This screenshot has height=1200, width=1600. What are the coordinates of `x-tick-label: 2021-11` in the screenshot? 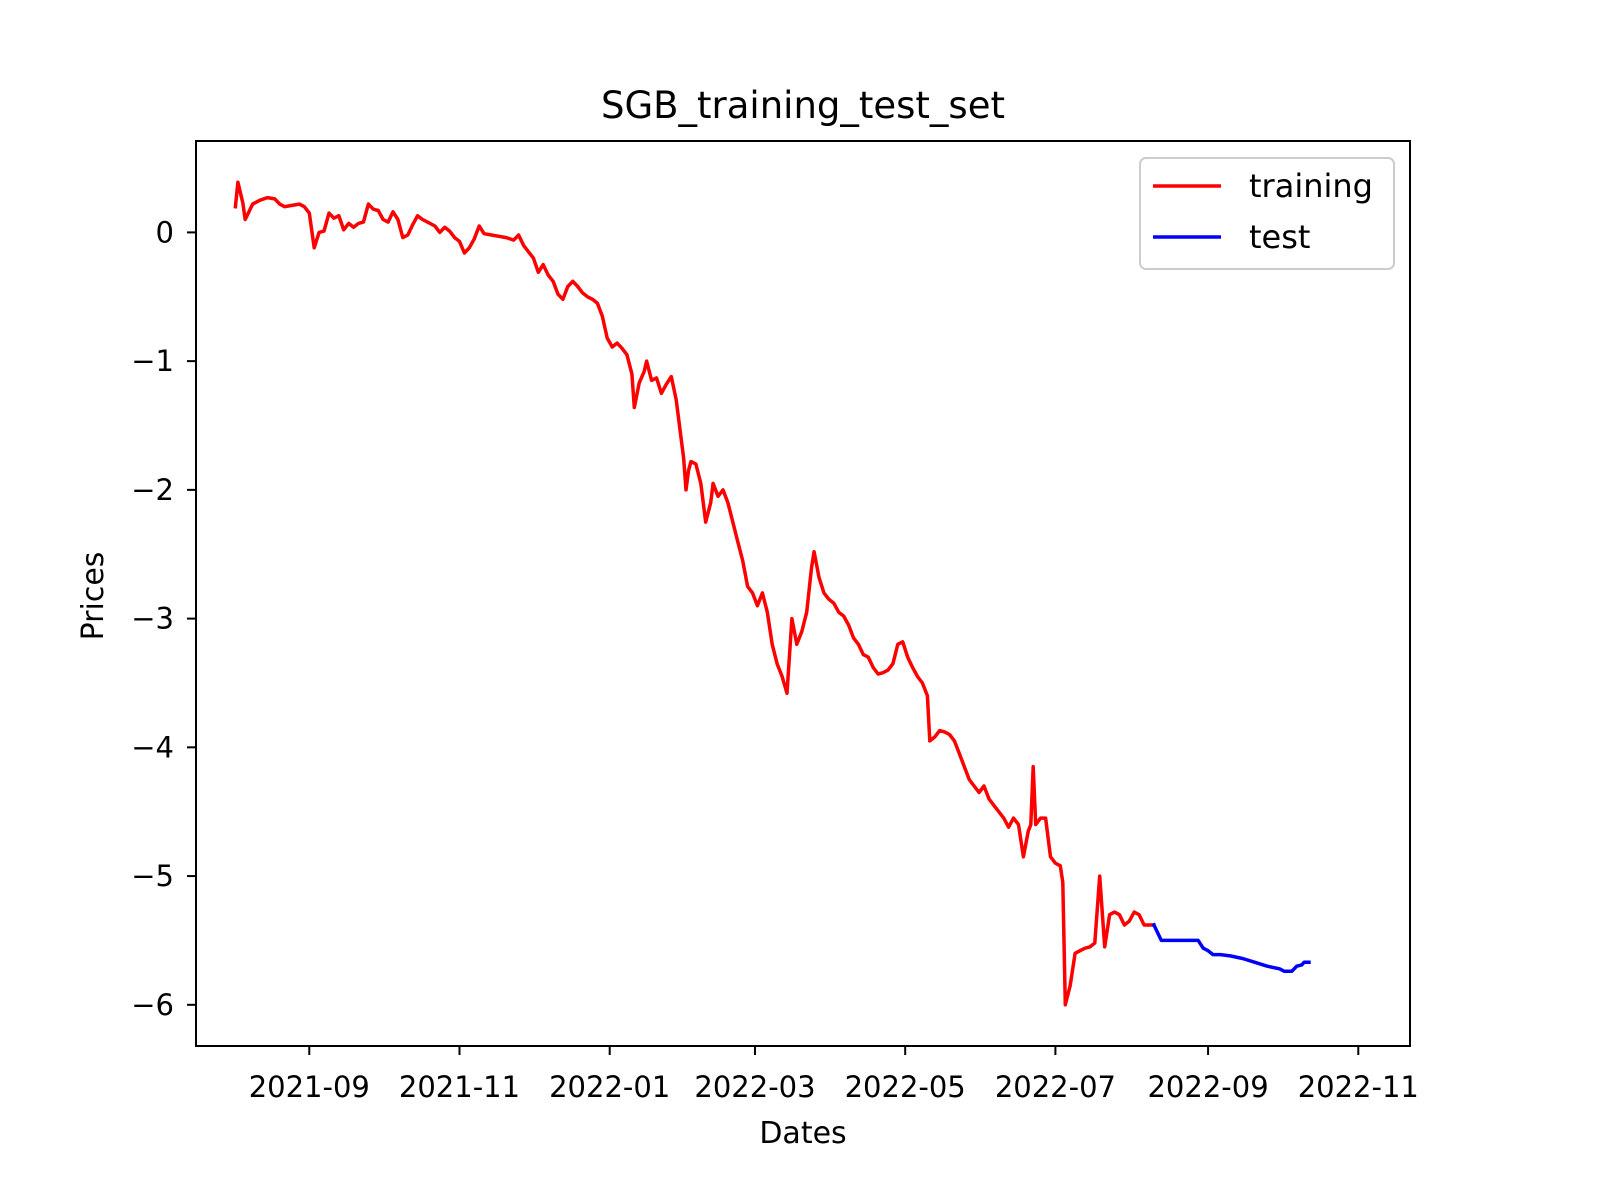 It's located at (459, 1087).